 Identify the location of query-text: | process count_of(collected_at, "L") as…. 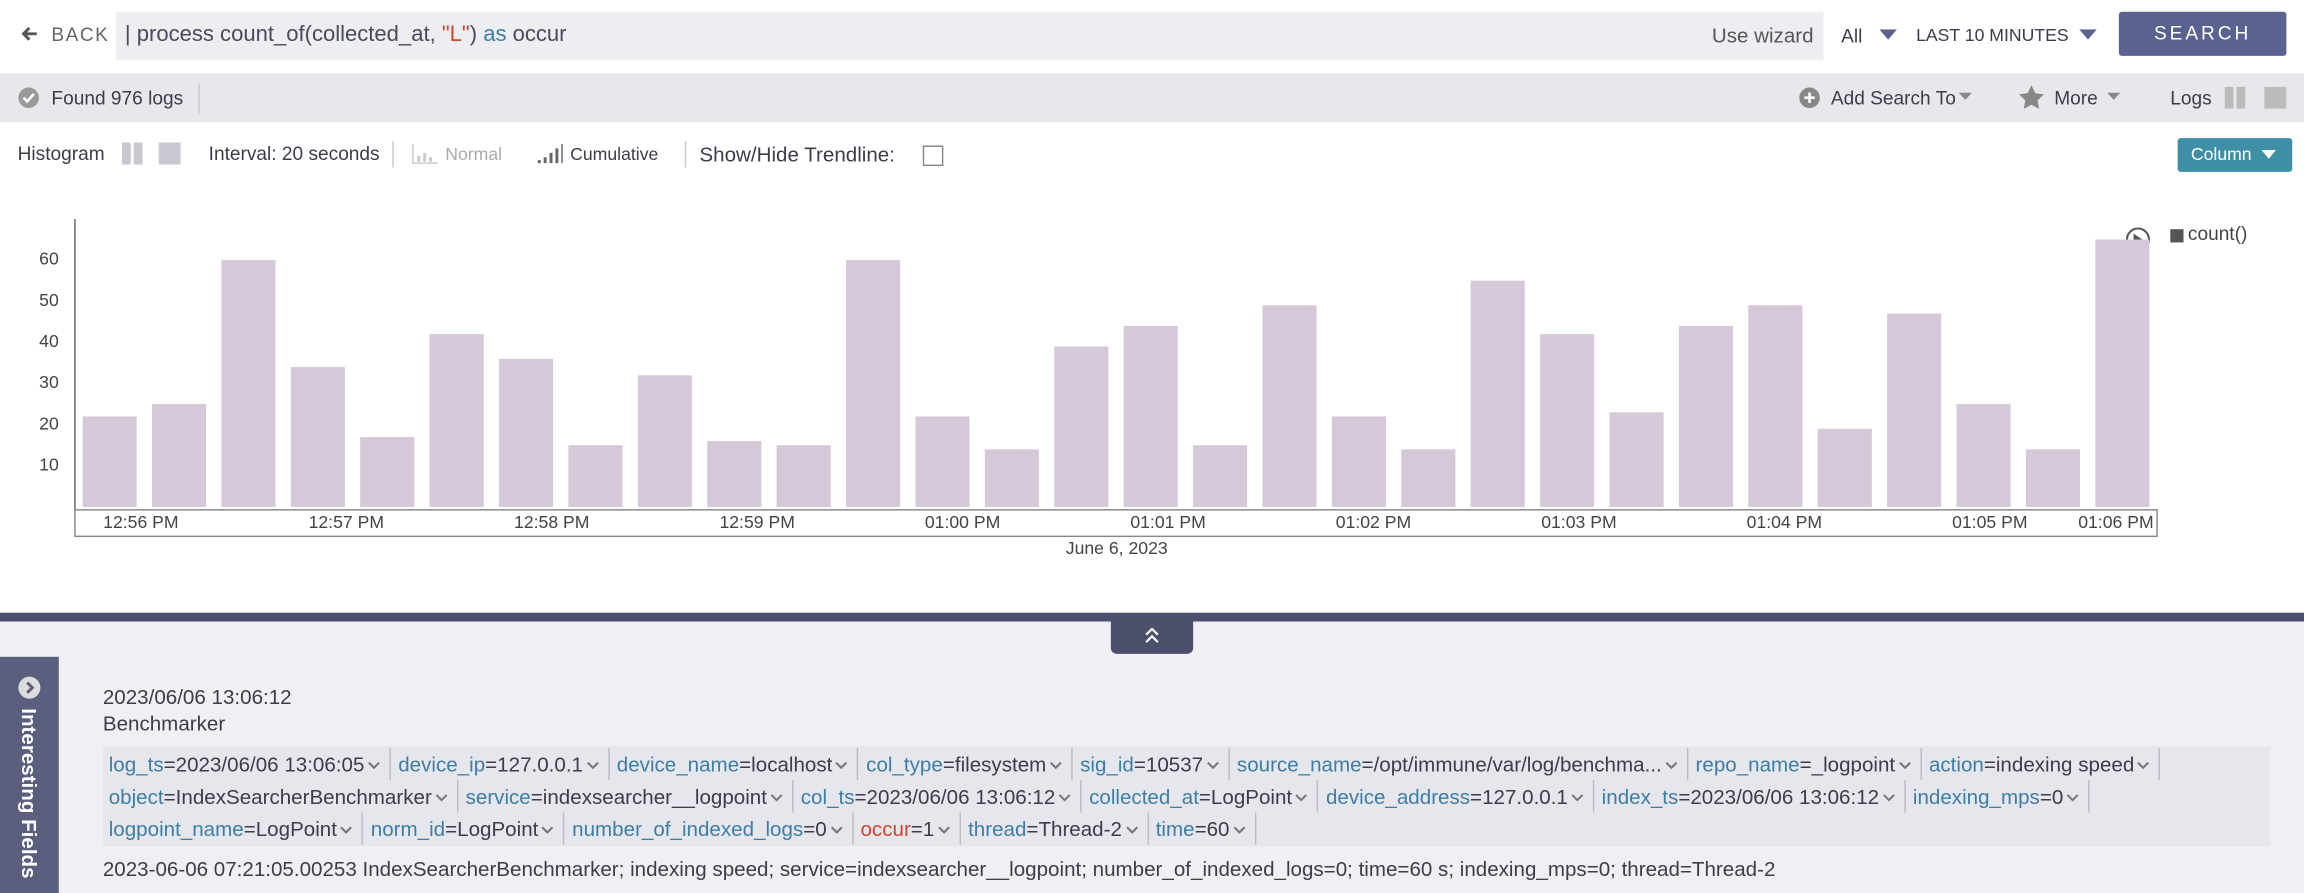
(346, 34).